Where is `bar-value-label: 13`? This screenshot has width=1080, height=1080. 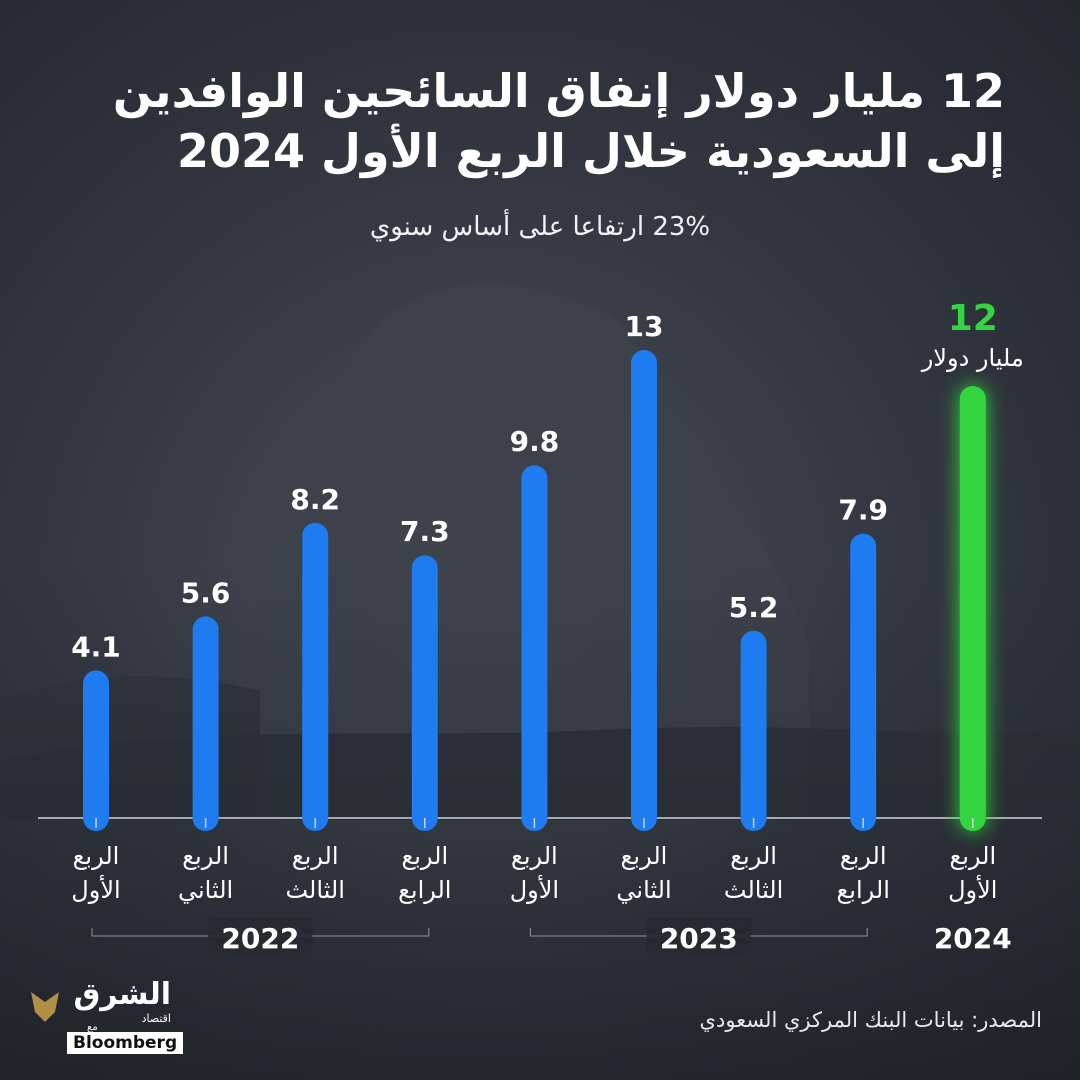 bar-value-label: 13 is located at coordinates (644, 326).